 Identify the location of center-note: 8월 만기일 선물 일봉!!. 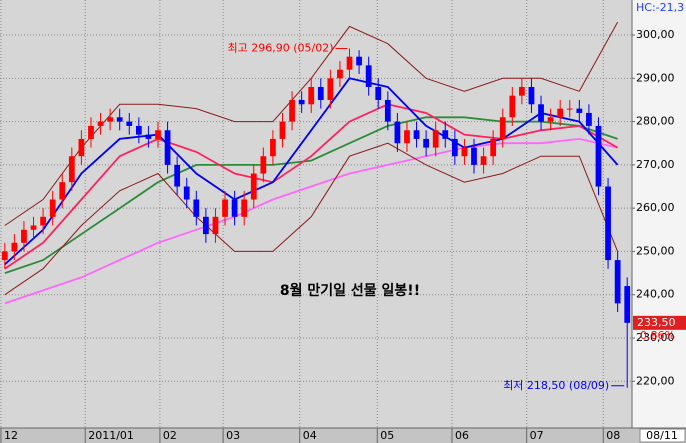
(350, 290).